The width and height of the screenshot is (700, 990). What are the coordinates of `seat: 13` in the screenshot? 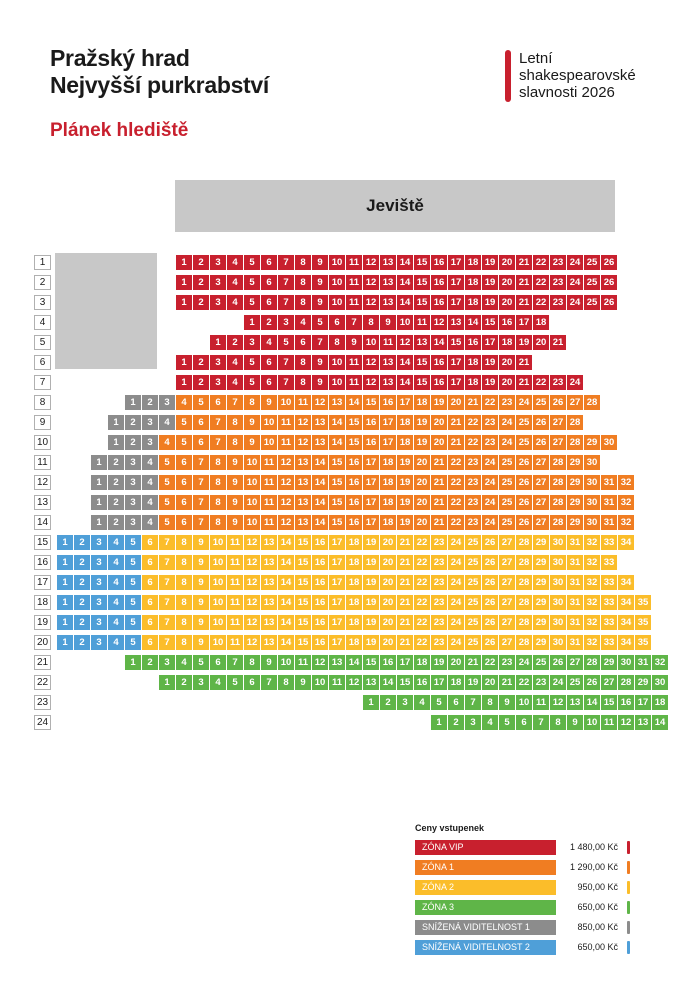 It's located at (371, 682).